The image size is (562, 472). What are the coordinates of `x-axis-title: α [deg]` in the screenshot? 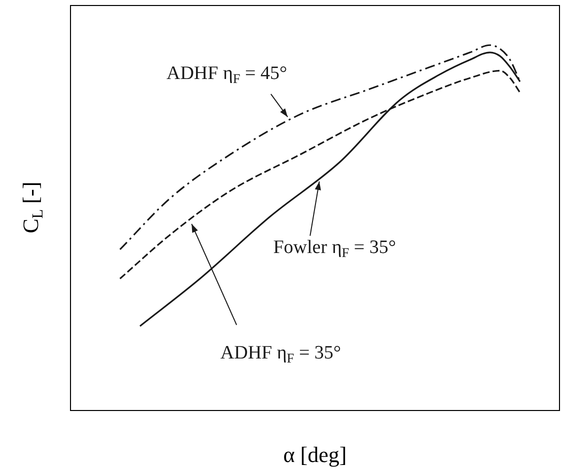 It's located at (315, 454).